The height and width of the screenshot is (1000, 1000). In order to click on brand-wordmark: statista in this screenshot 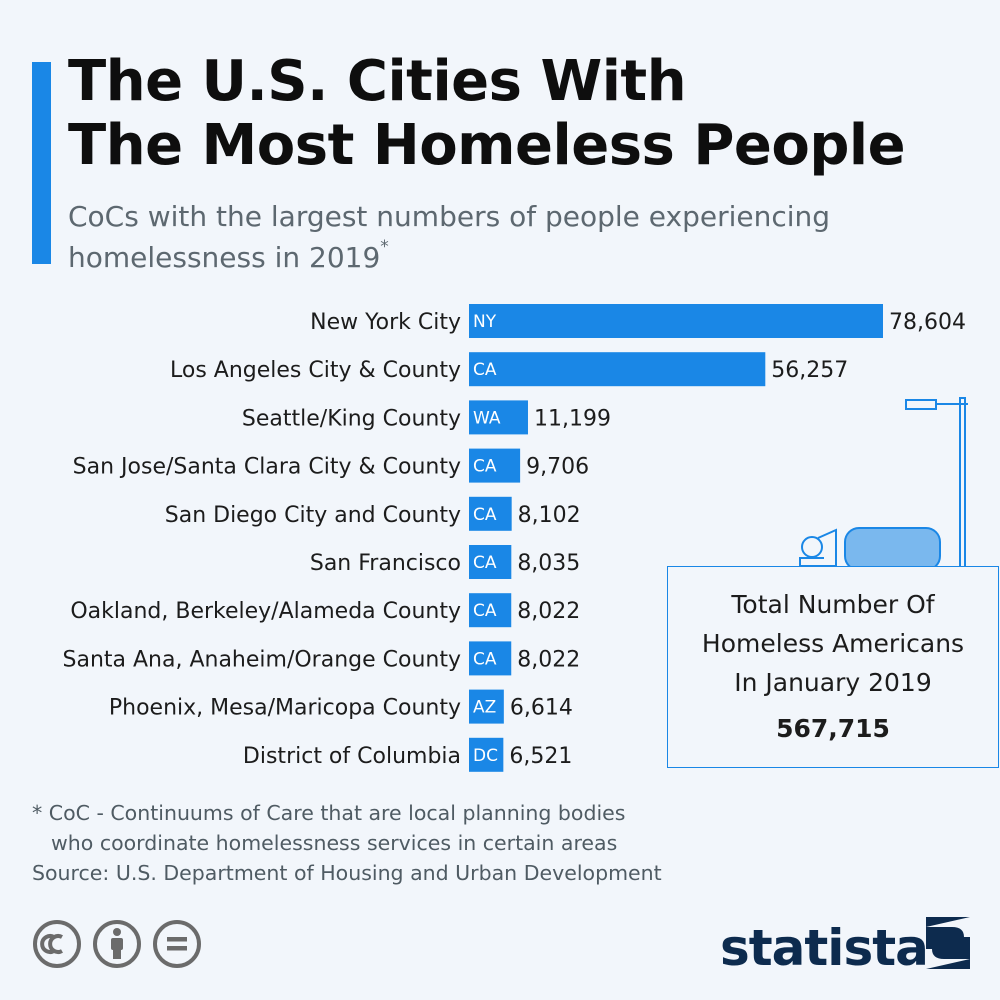, I will do `click(824, 946)`.